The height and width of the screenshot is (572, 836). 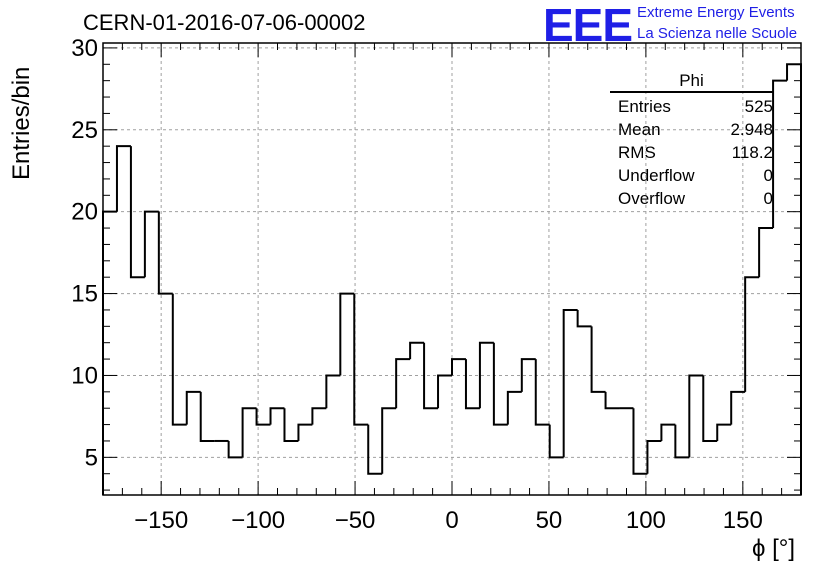 I want to click on stats-row: Entries 525, so click(x=691, y=106).